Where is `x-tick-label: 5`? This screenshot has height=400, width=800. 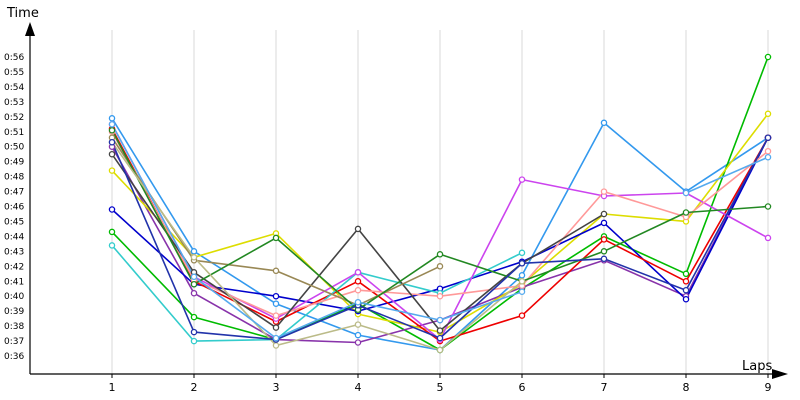
x-tick-label: 5 is located at coordinates (440, 387).